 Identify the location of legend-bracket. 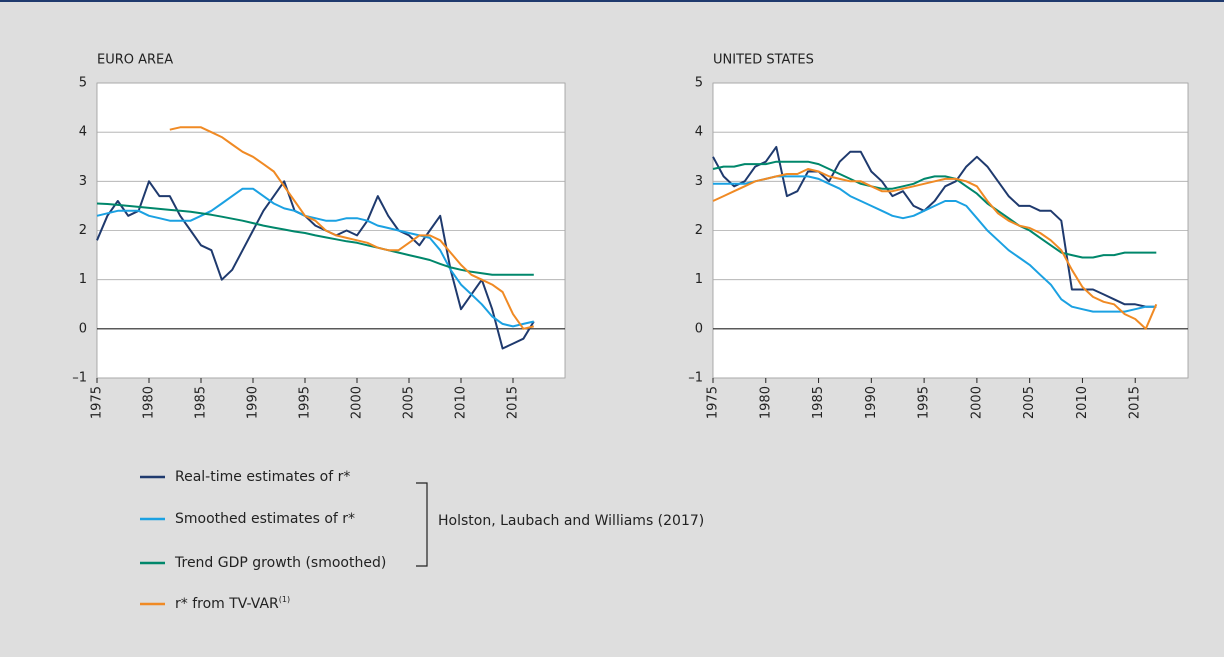
(422, 524).